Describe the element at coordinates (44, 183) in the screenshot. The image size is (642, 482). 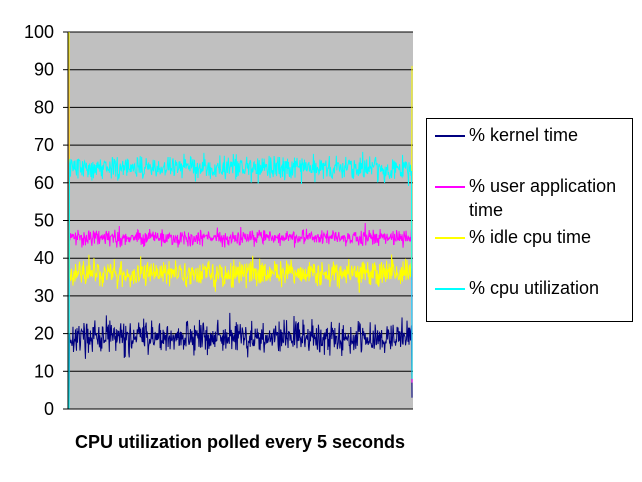
I see `y-tick-label: 60` at that location.